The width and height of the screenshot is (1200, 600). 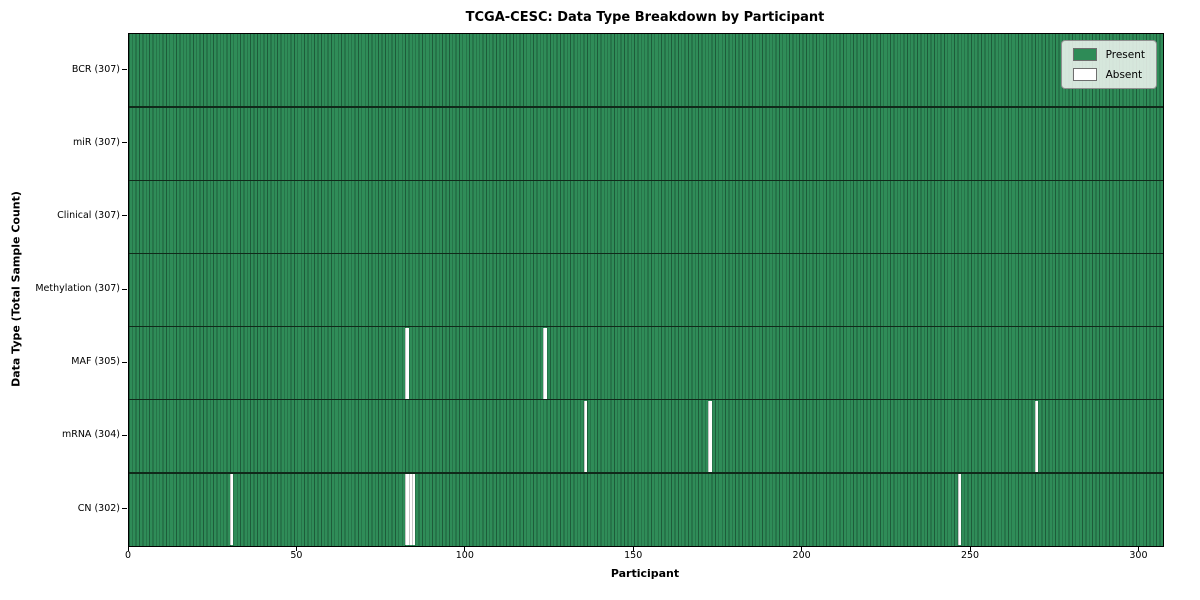 I want to click on absent-swatch-icon, so click(x=1084, y=74).